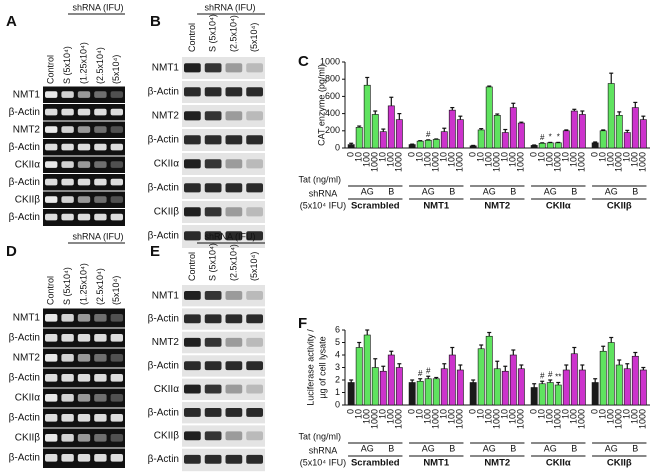  What do you see at coordinates (375, 206) in the screenshot?
I see `group-label: Scrambled` at bounding box center [375, 206].